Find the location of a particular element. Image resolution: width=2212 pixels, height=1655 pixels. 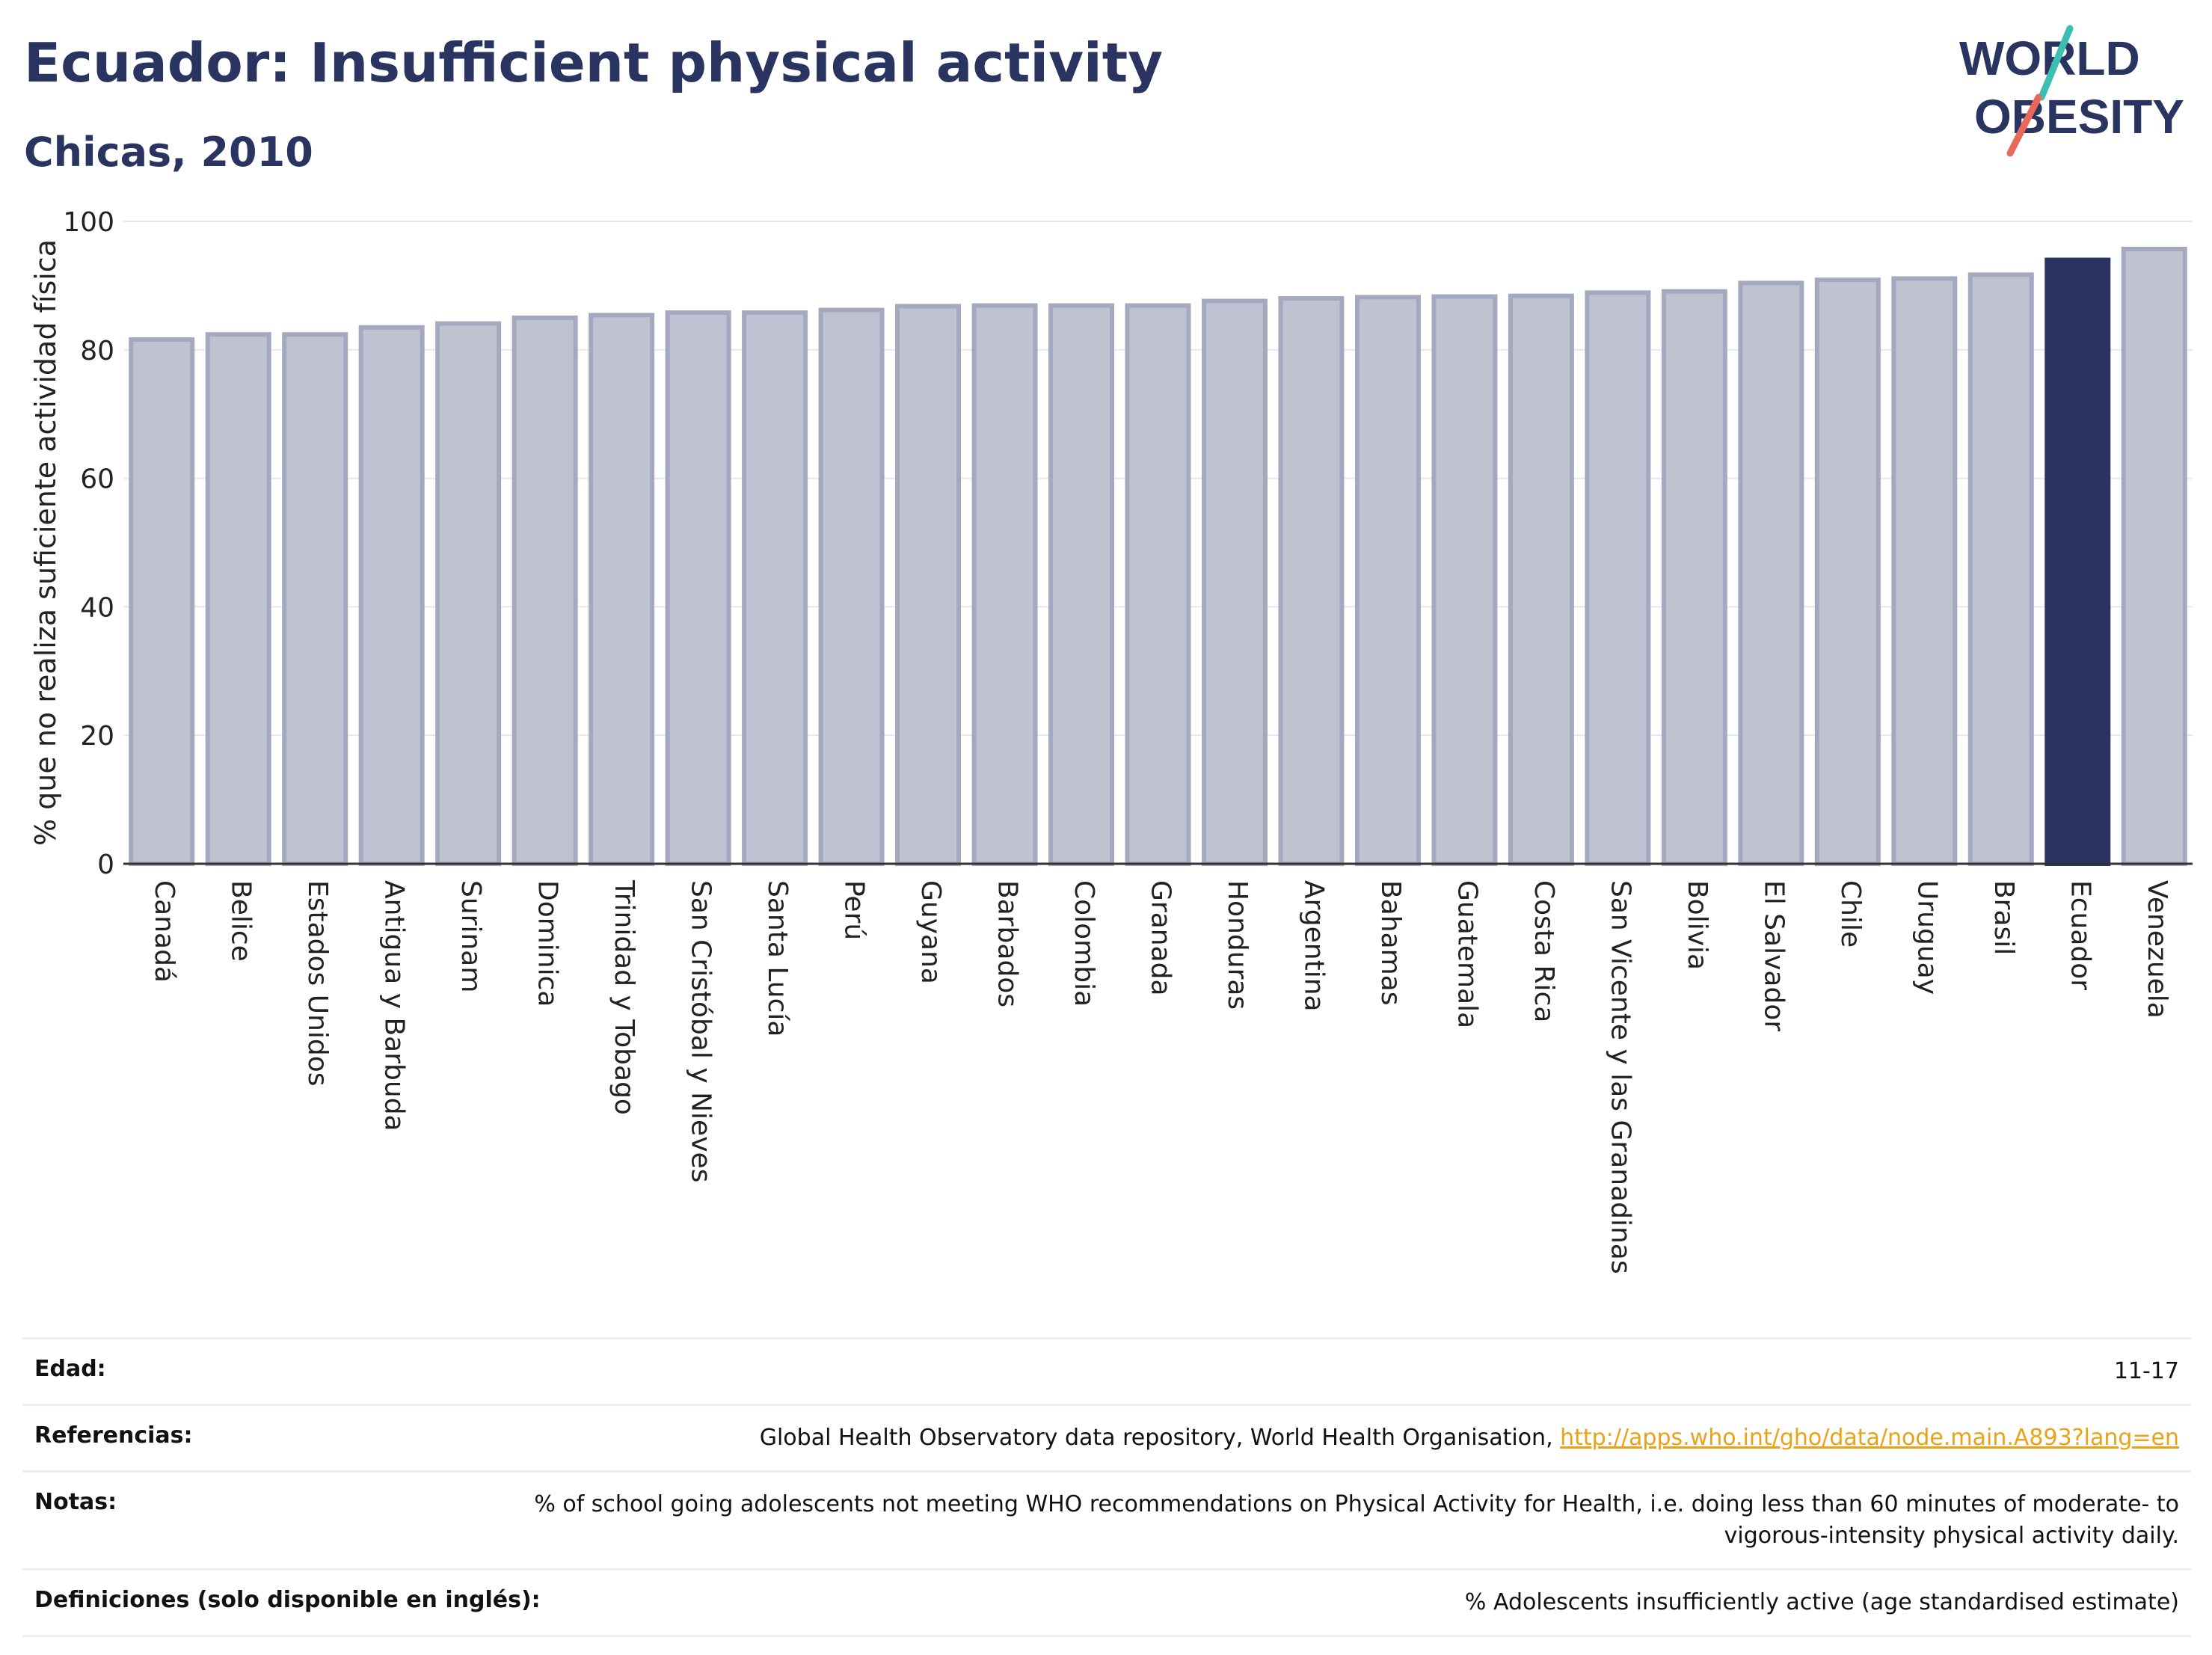

y-tick-label: 100 is located at coordinates (88, 222).